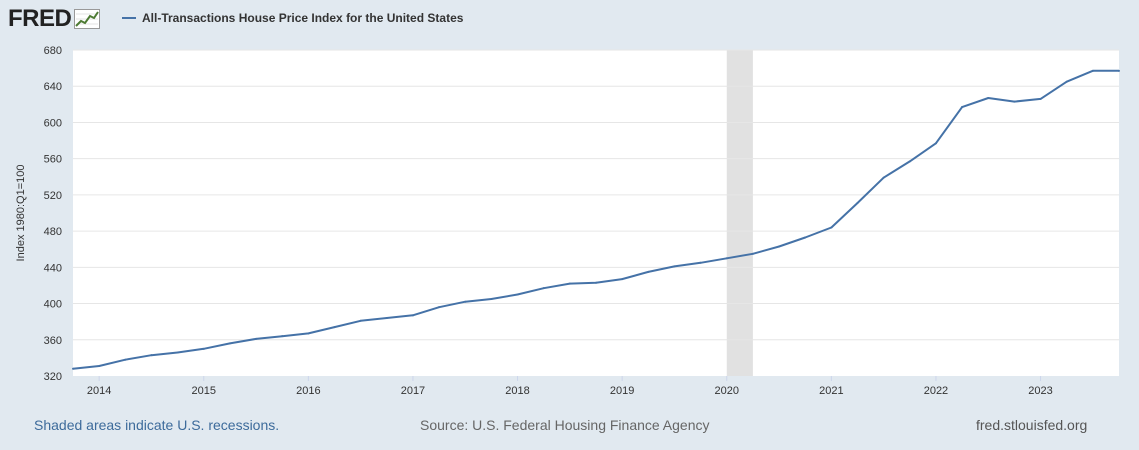  I want to click on x-tick-label: 2020, so click(727, 391).